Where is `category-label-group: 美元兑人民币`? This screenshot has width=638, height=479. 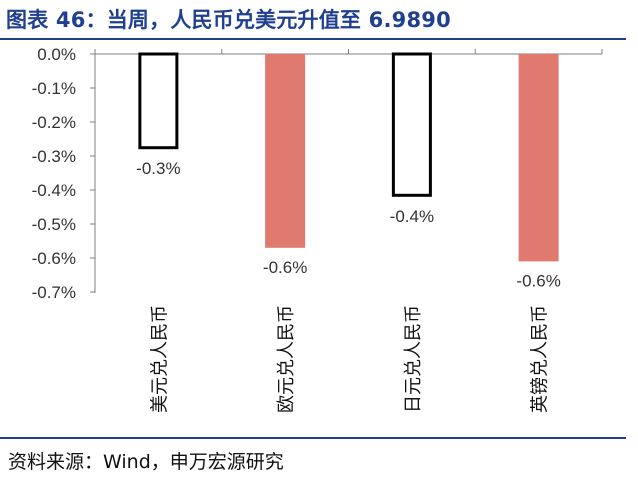
category-label-group: 美元兑人民币 is located at coordinates (159, 359).